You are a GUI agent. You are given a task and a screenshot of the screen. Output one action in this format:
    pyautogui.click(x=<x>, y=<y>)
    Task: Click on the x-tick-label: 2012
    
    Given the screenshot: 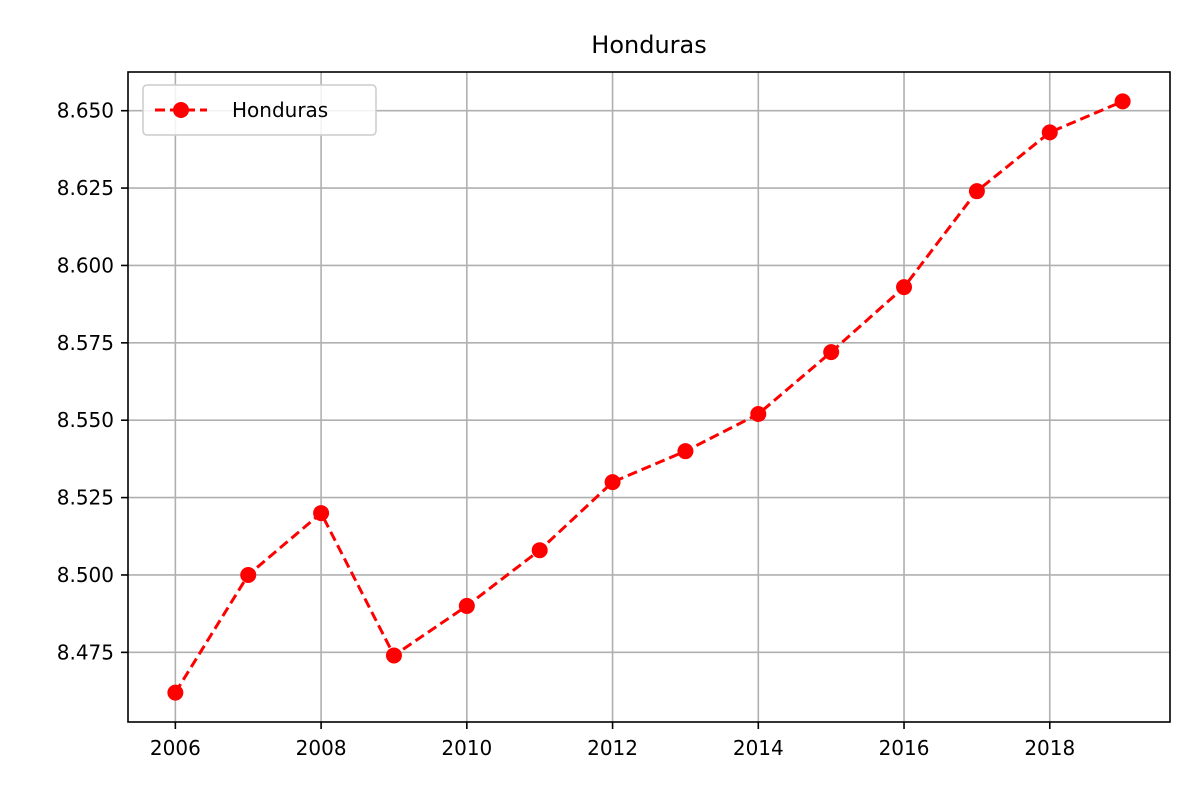 What is the action you would take?
    pyautogui.click(x=612, y=748)
    